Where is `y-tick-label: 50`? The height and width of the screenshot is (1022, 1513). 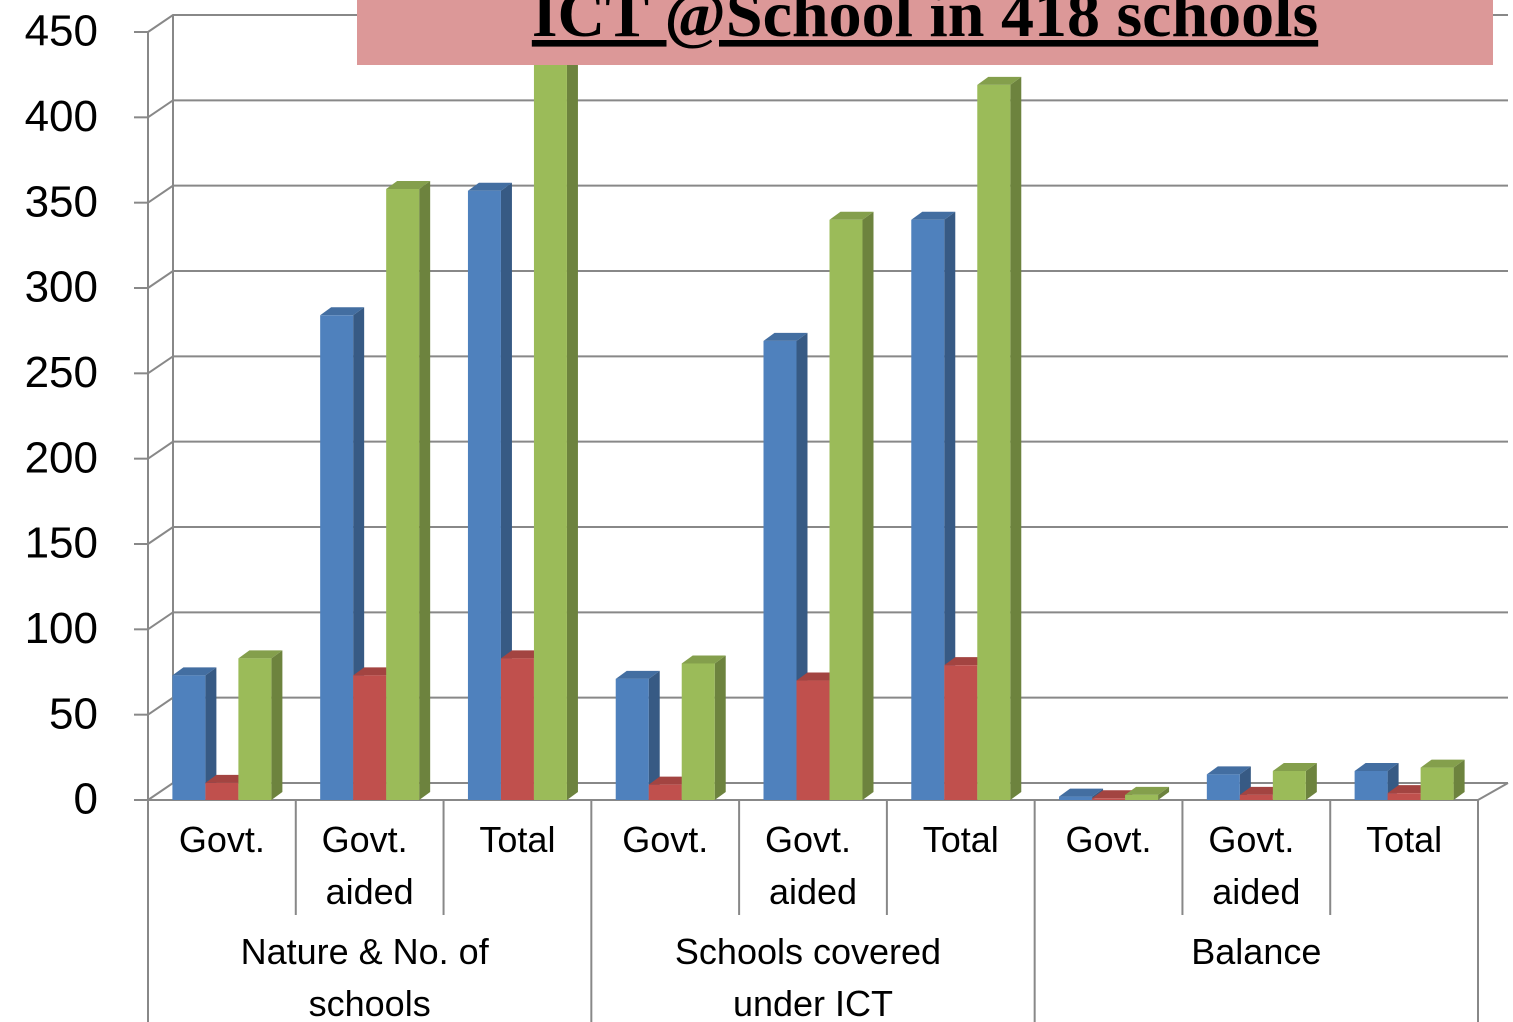 y-tick-label: 50 is located at coordinates (73, 713).